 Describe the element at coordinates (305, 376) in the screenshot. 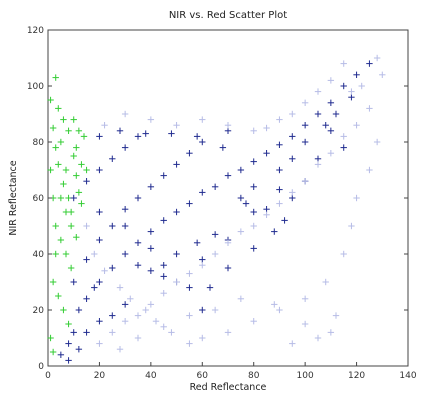

I see `x-tick-label: 100` at that location.